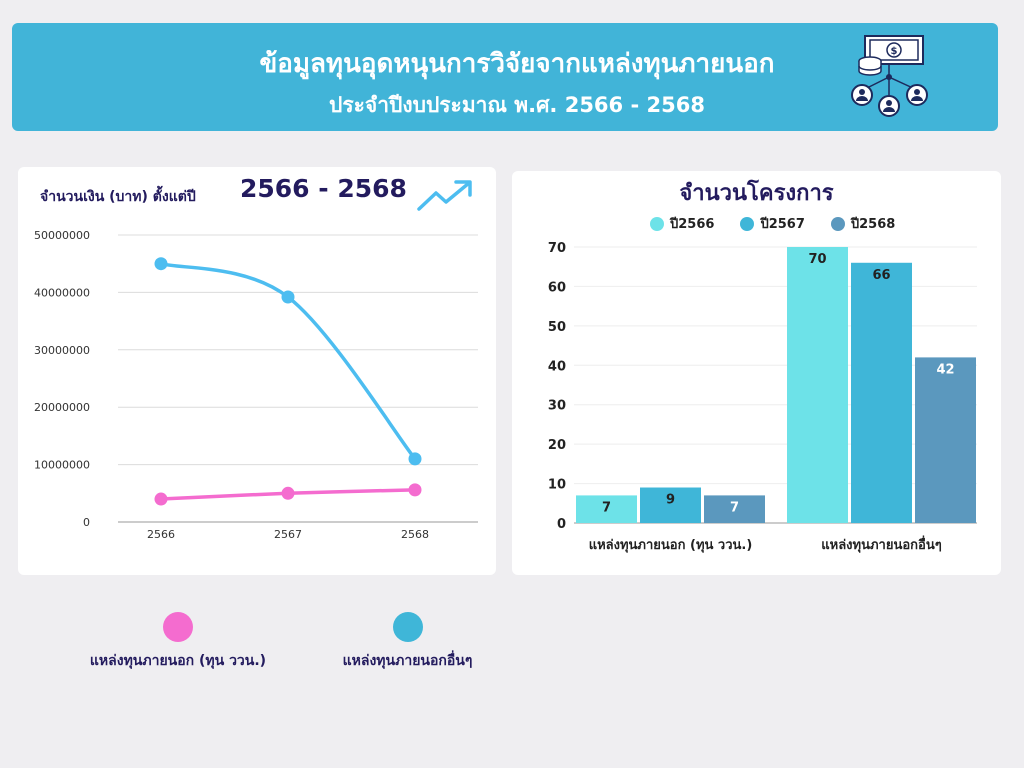 Image resolution: width=1024 pixels, height=768 pixels. I want to click on x-tick-label: 2566, so click(161, 534).